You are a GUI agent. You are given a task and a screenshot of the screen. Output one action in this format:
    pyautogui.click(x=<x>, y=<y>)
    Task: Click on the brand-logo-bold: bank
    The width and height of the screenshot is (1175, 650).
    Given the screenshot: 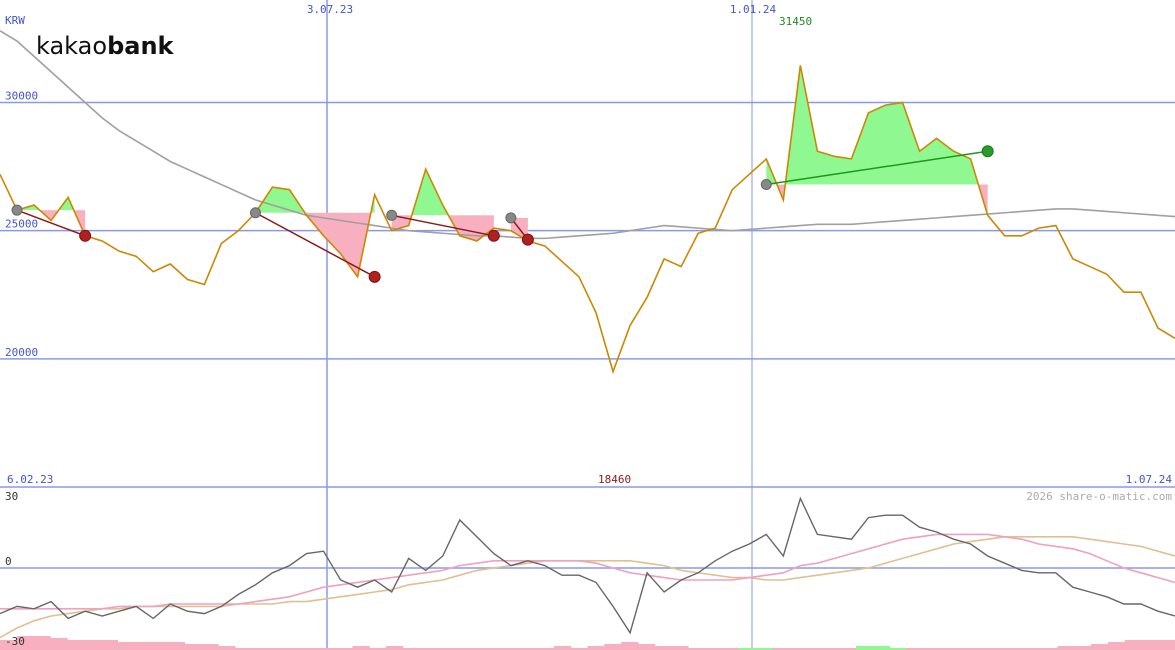 What is the action you would take?
    pyautogui.click(x=140, y=46)
    